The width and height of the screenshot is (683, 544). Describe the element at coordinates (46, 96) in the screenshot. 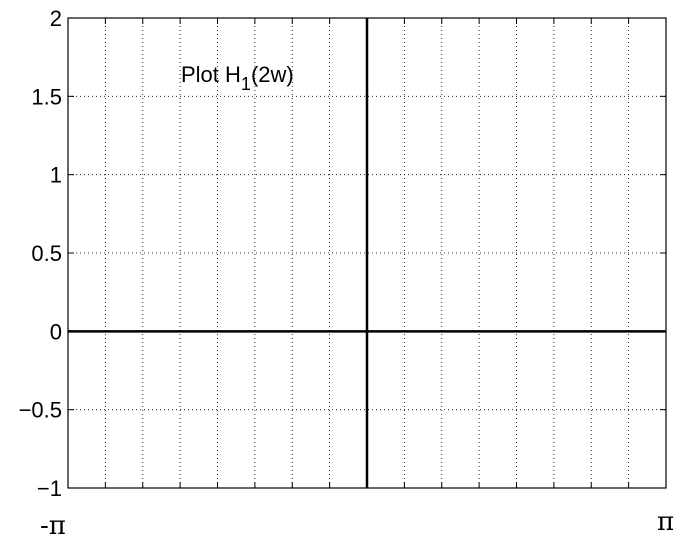

I see `y-tick-label: 1.5` at that location.